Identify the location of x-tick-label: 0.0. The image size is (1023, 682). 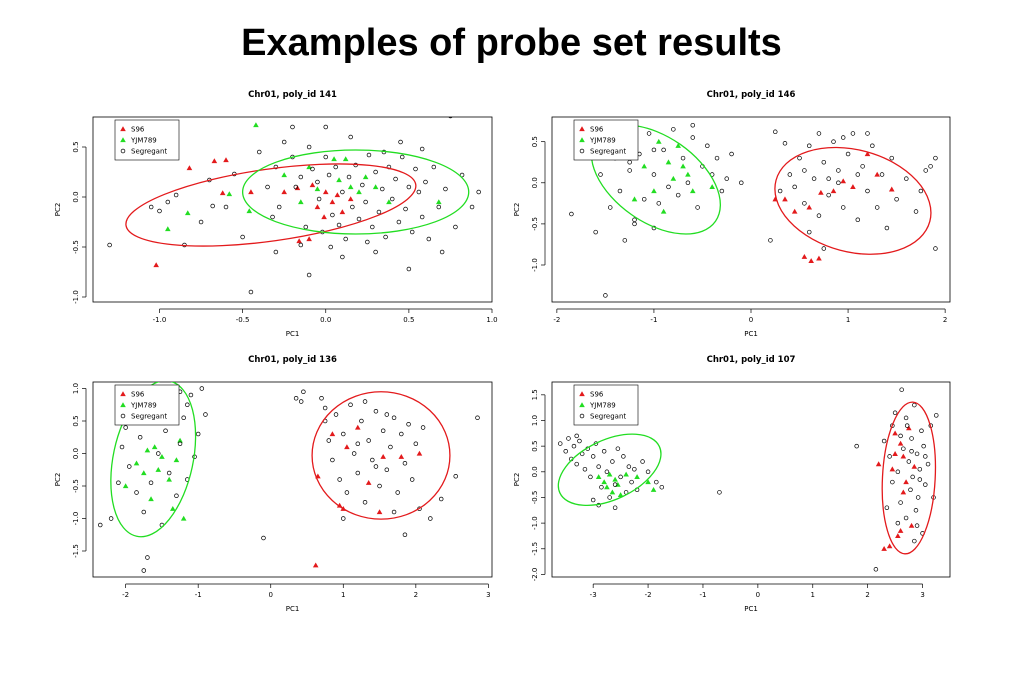
(325, 320).